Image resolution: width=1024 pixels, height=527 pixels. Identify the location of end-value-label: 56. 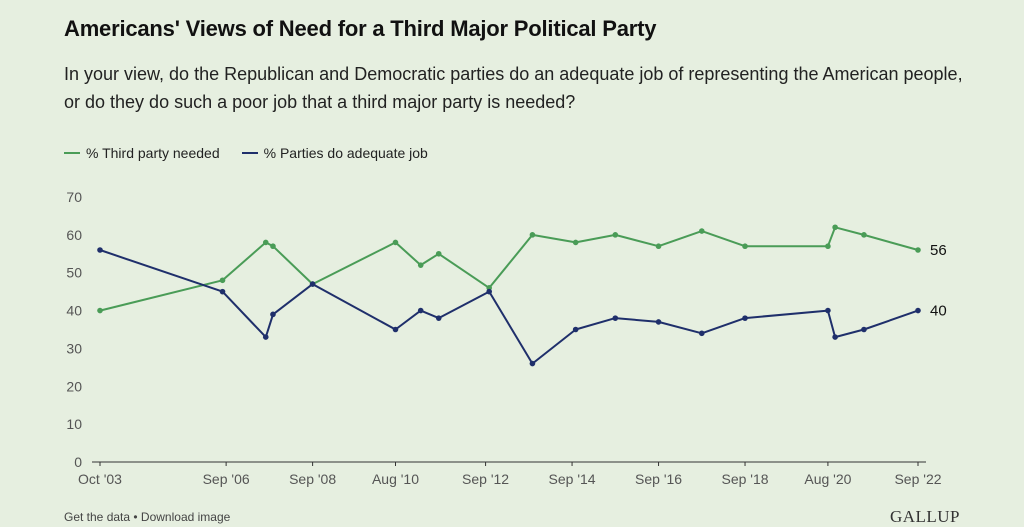
(938, 250).